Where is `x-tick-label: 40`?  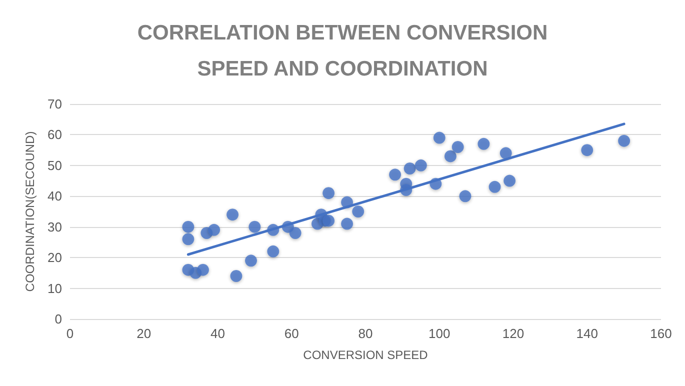
x-tick-label: 40 is located at coordinates (217, 333).